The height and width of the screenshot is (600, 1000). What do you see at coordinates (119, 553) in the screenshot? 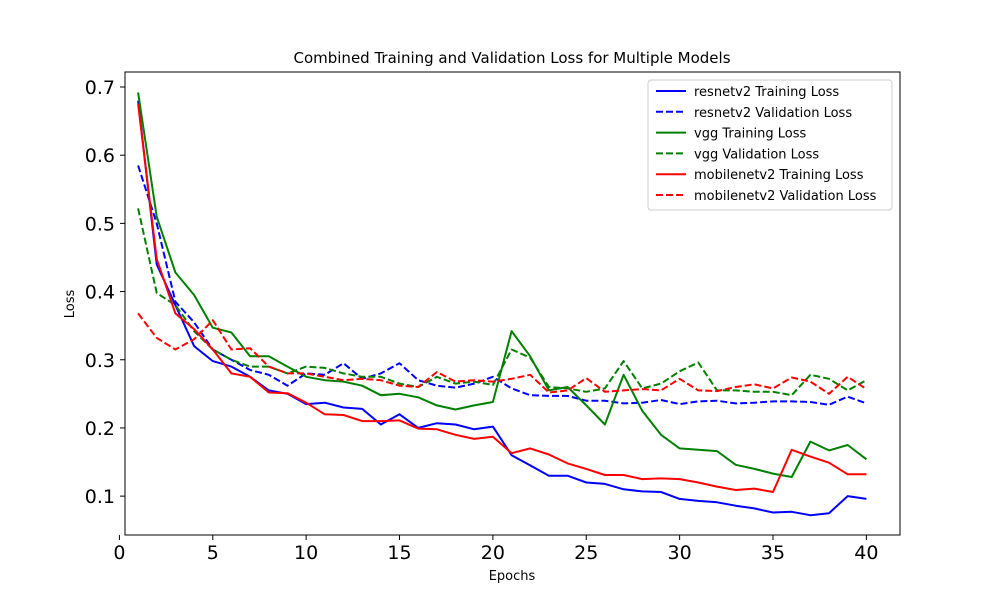
I see `x-tick-label: 0` at bounding box center [119, 553].